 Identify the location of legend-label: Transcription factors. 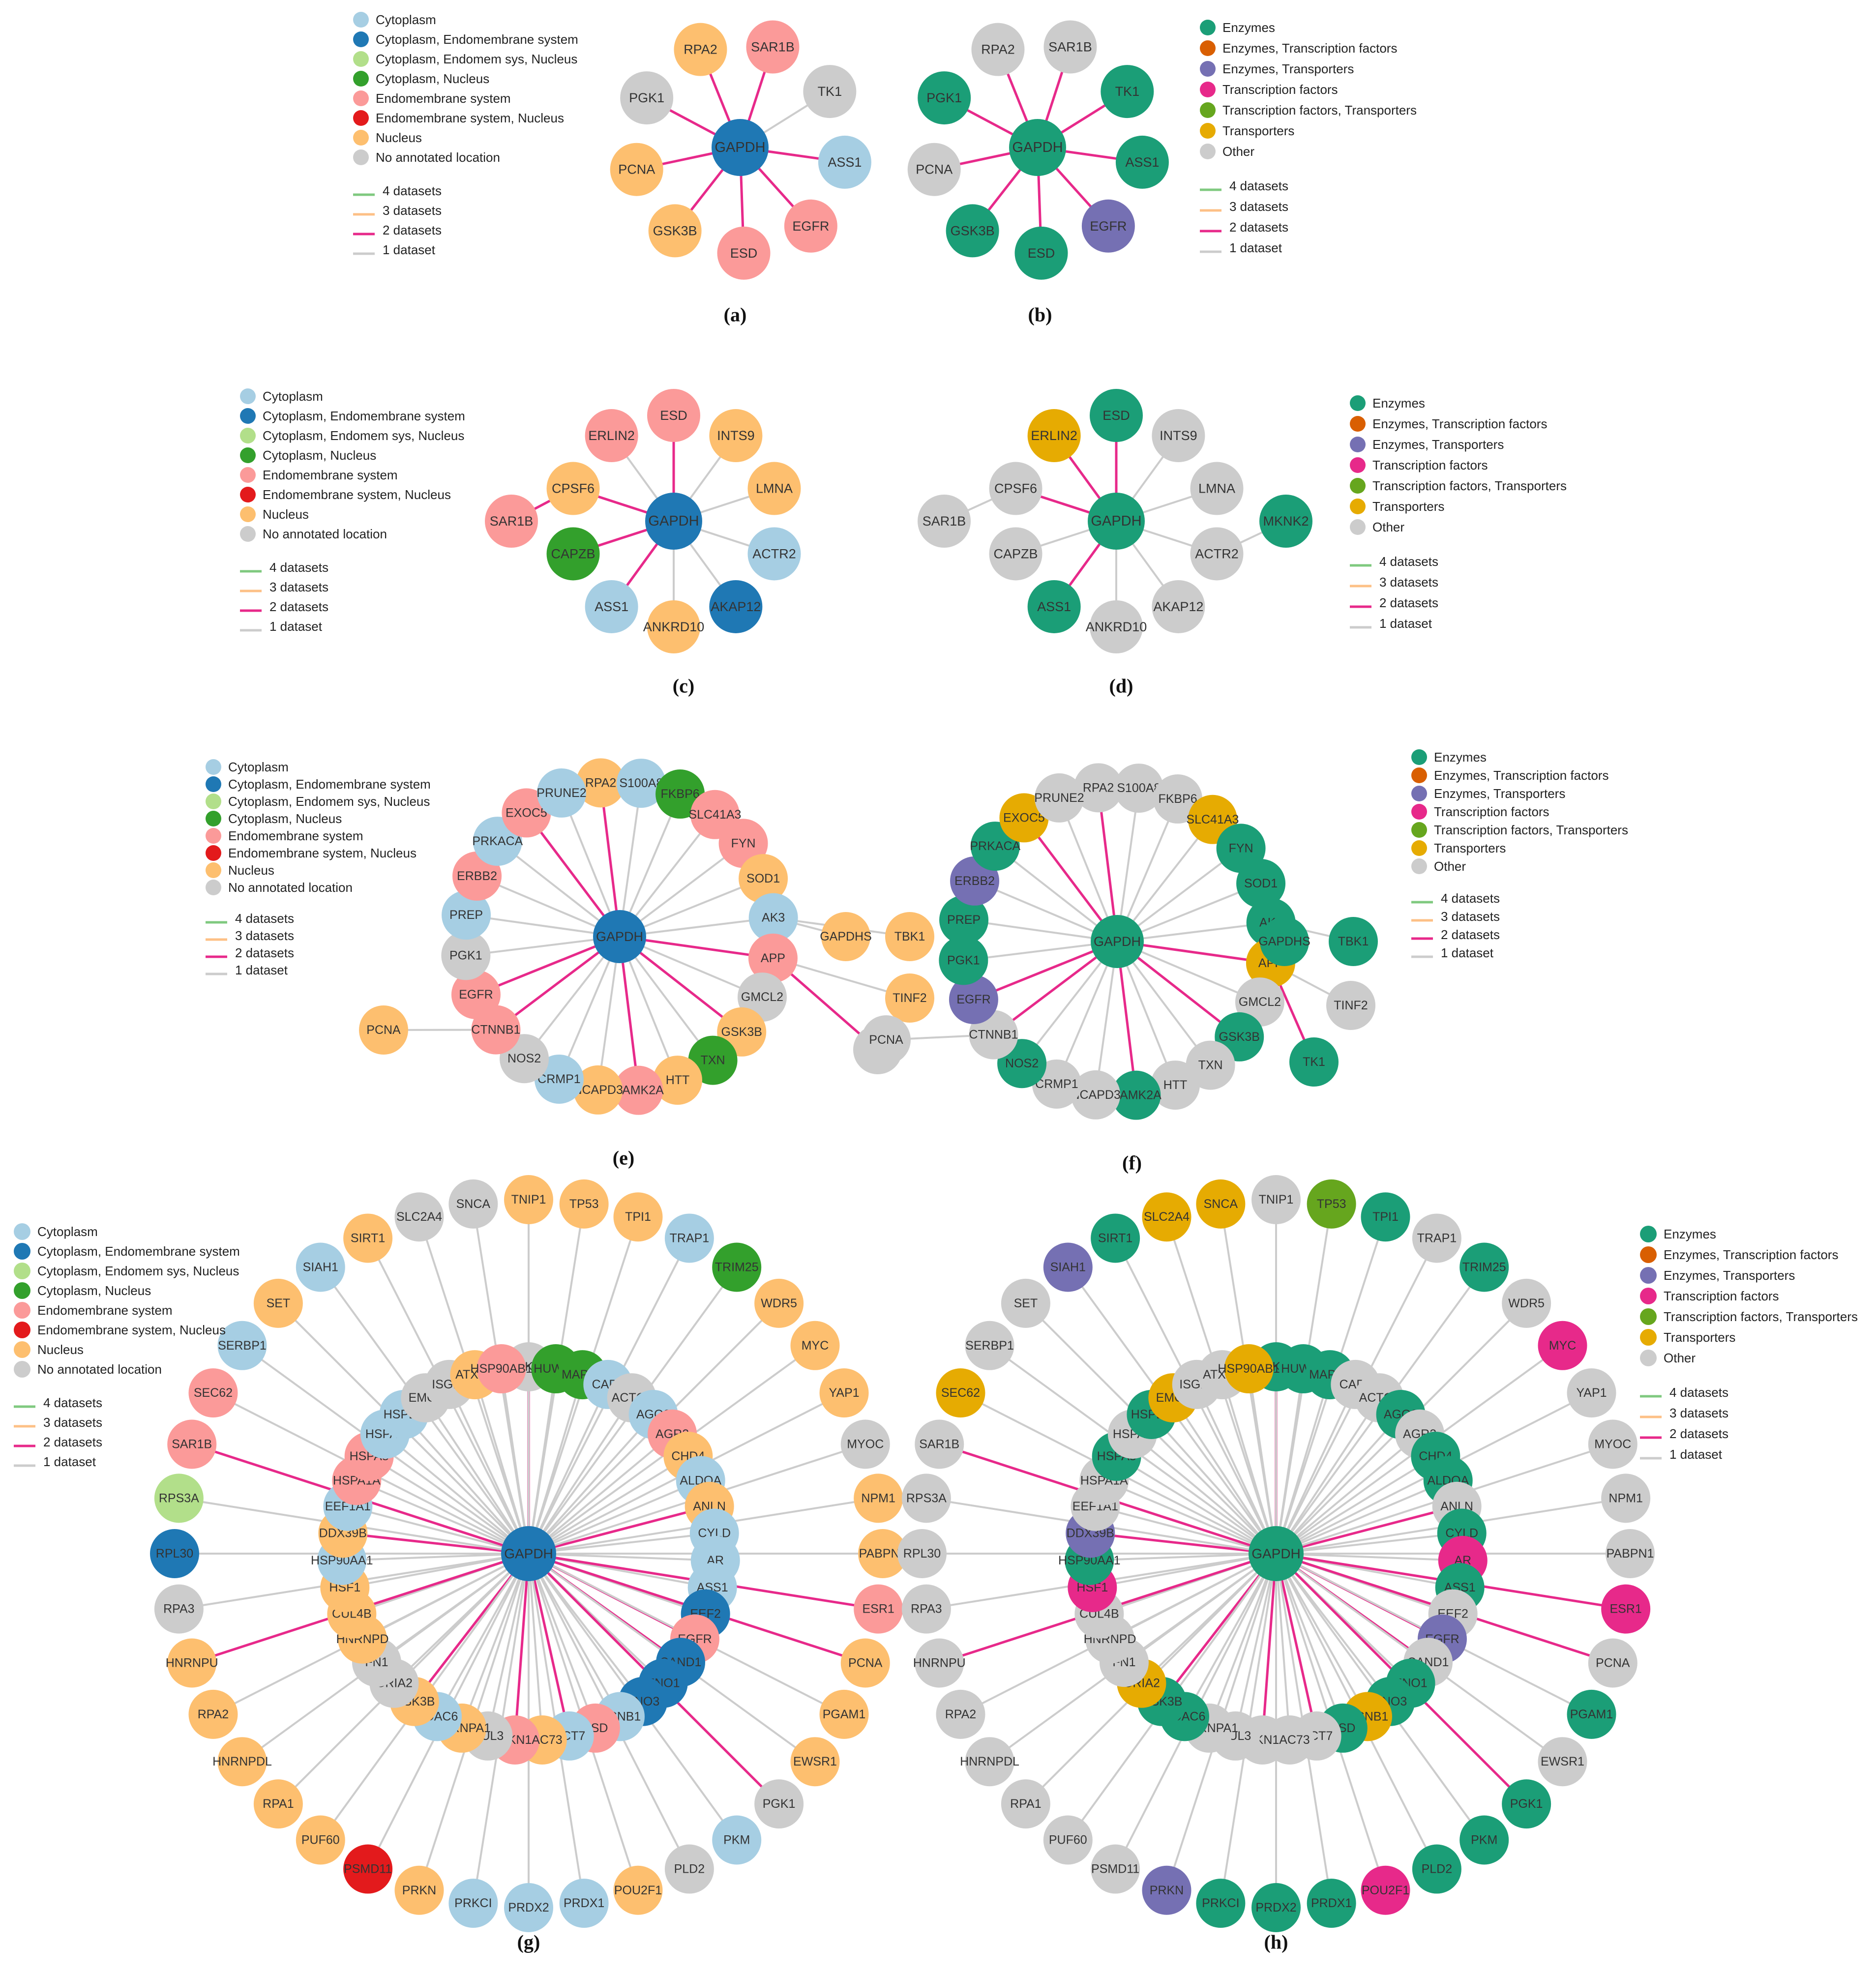
(1722, 1296).